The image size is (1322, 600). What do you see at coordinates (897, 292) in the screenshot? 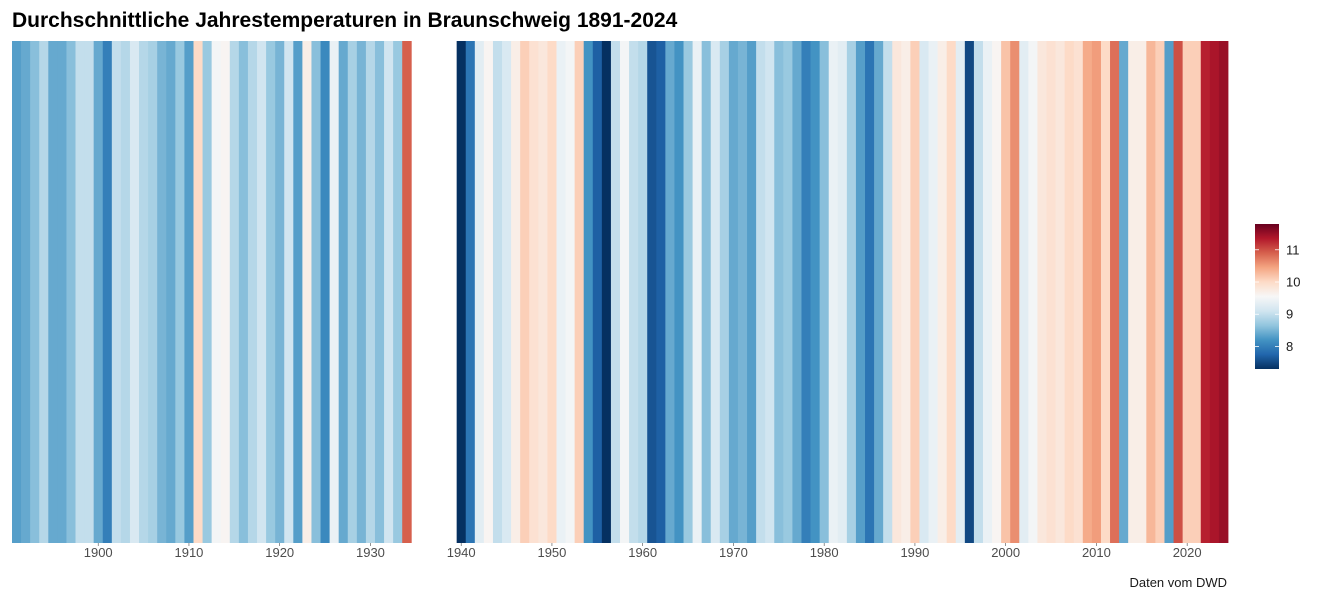
I see `stripe-1988` at bounding box center [897, 292].